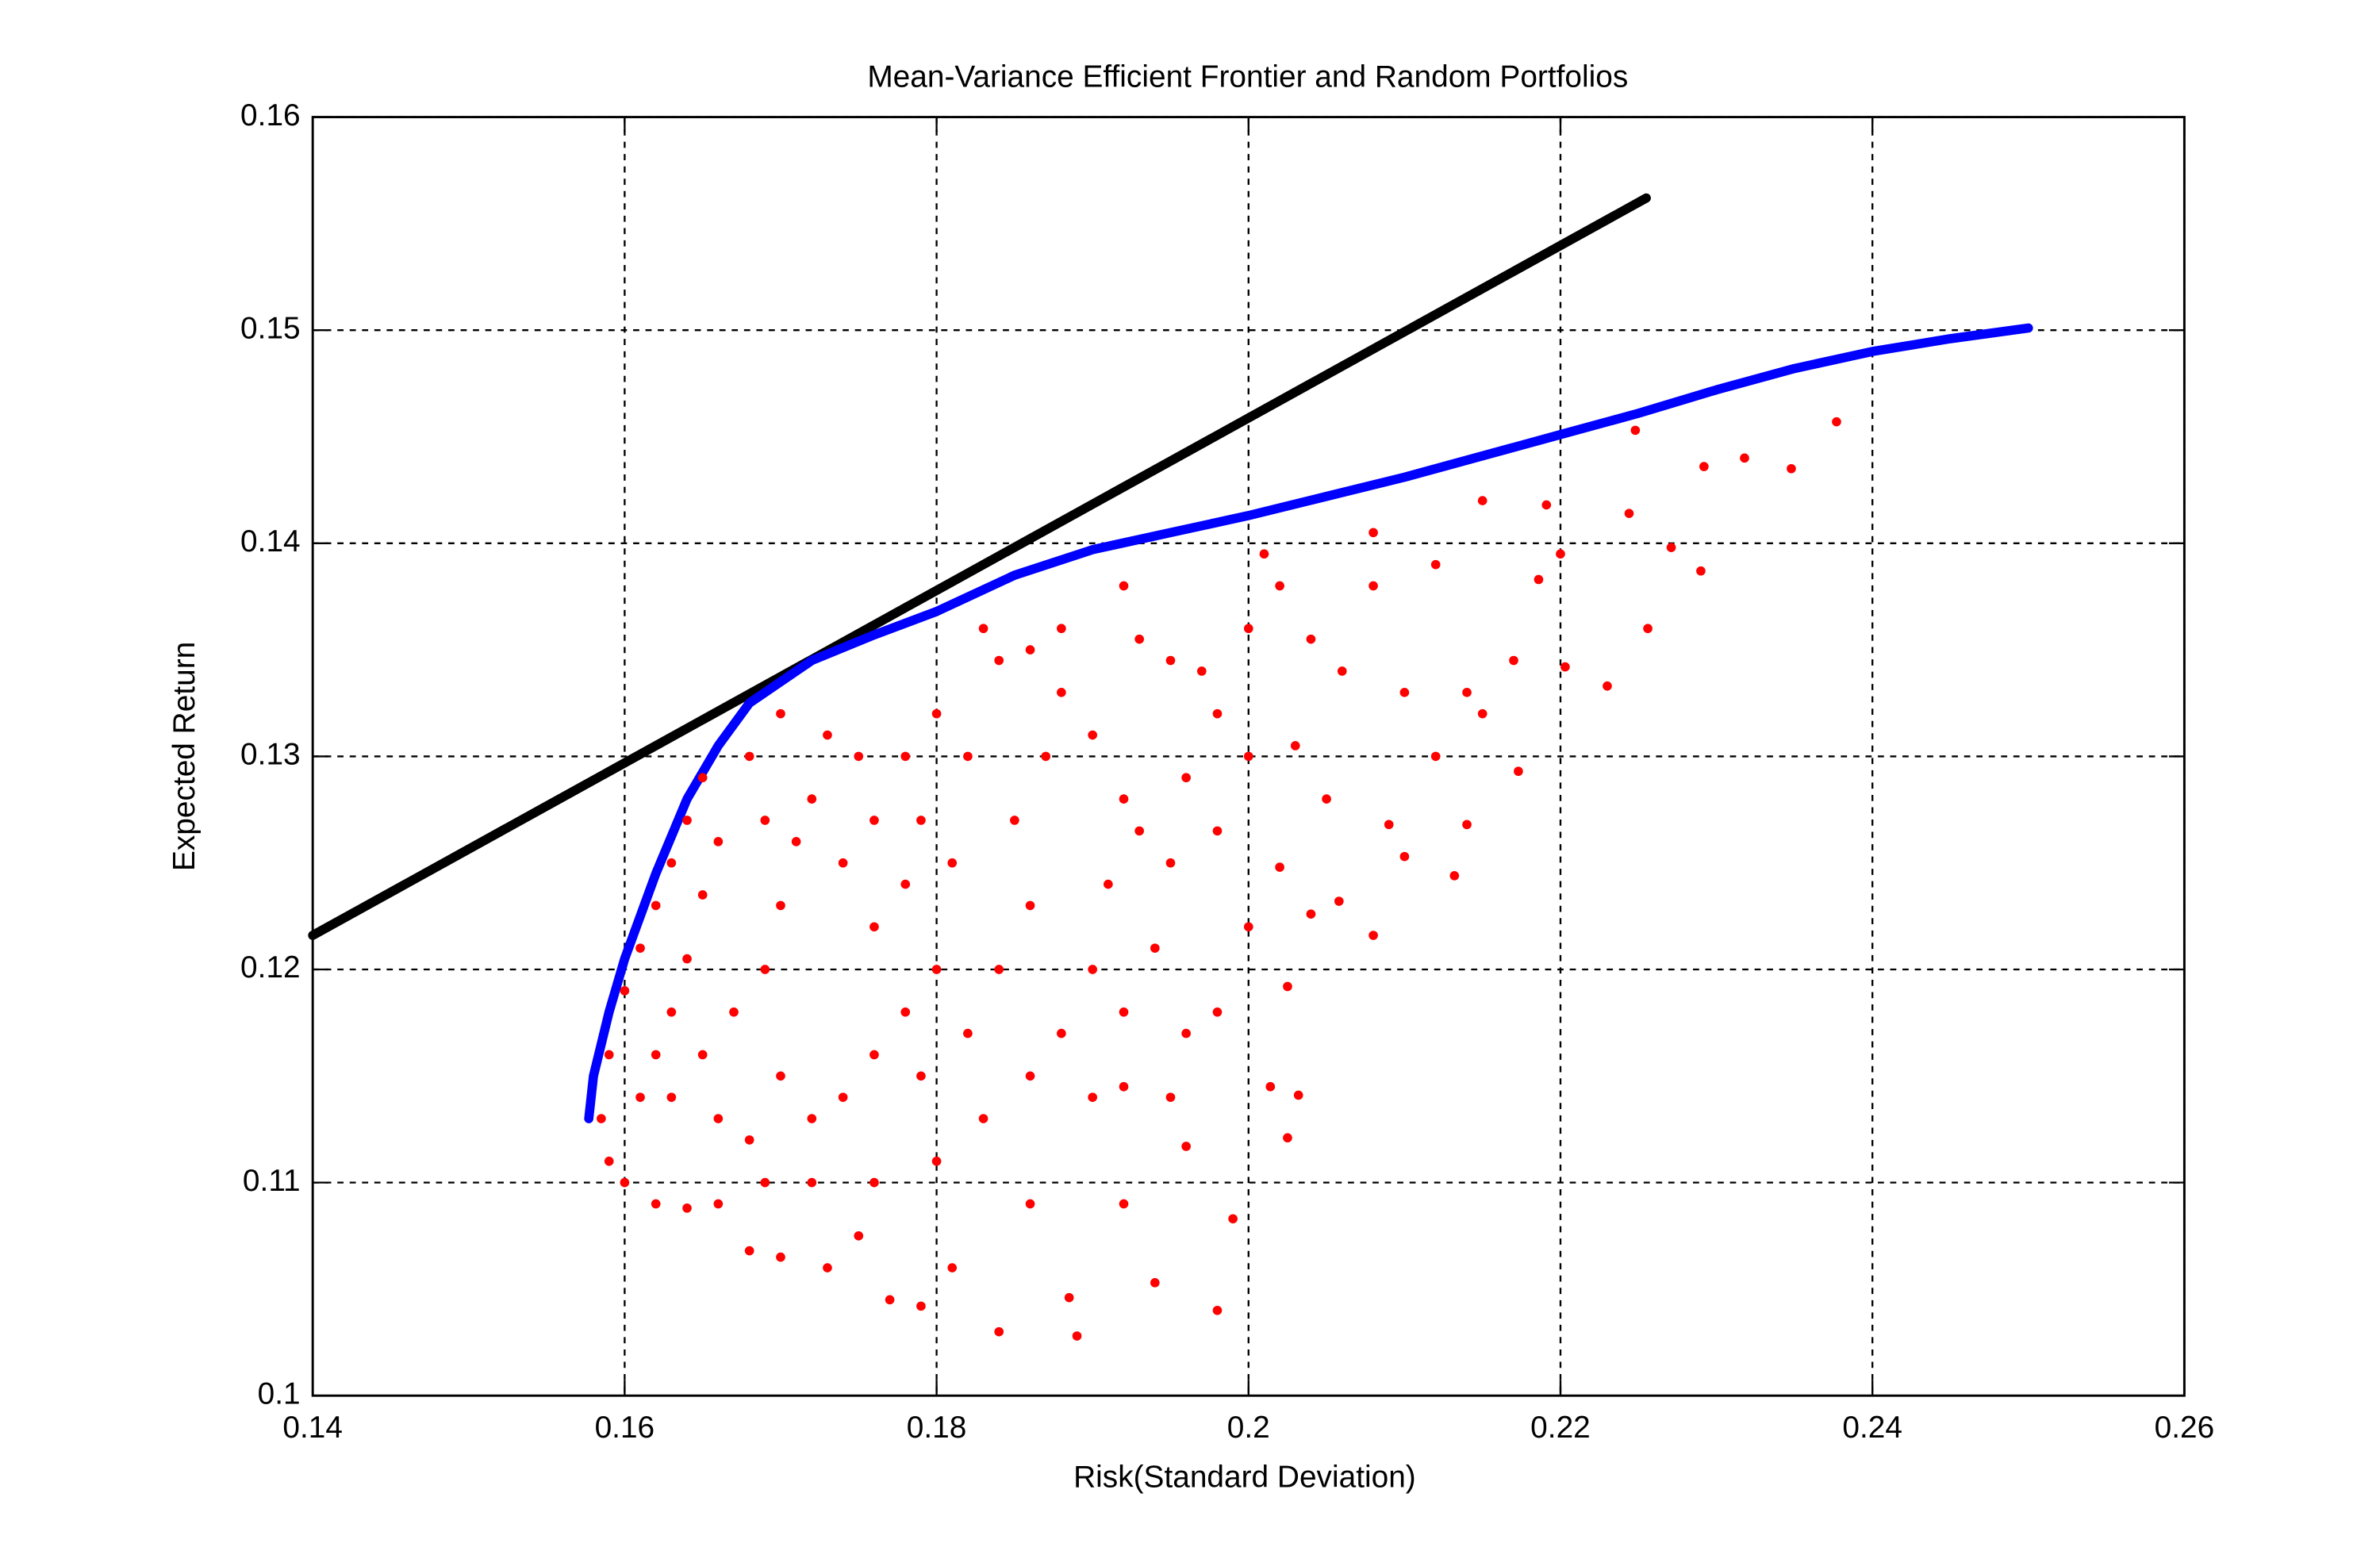 This screenshot has width=2380, height=1547. I want to click on y-tick-label: 0.16, so click(270, 115).